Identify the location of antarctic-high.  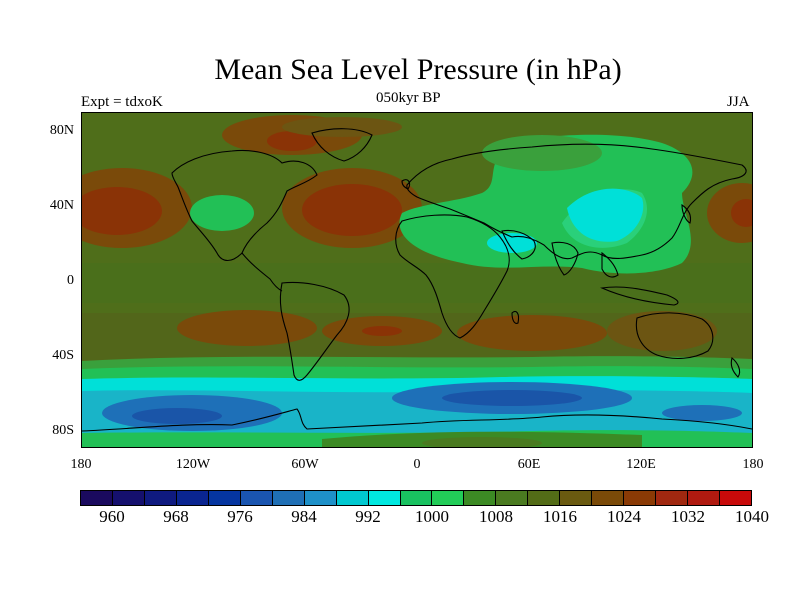
(482, 442).